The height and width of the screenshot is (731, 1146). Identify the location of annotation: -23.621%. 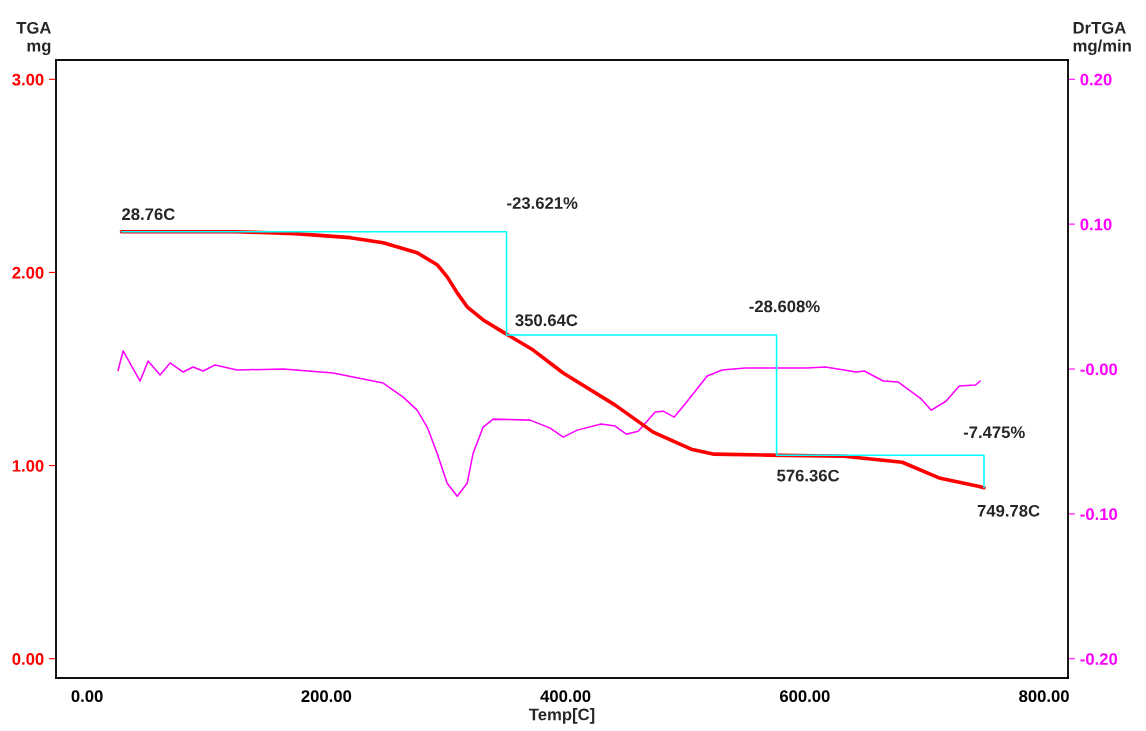
(542, 203).